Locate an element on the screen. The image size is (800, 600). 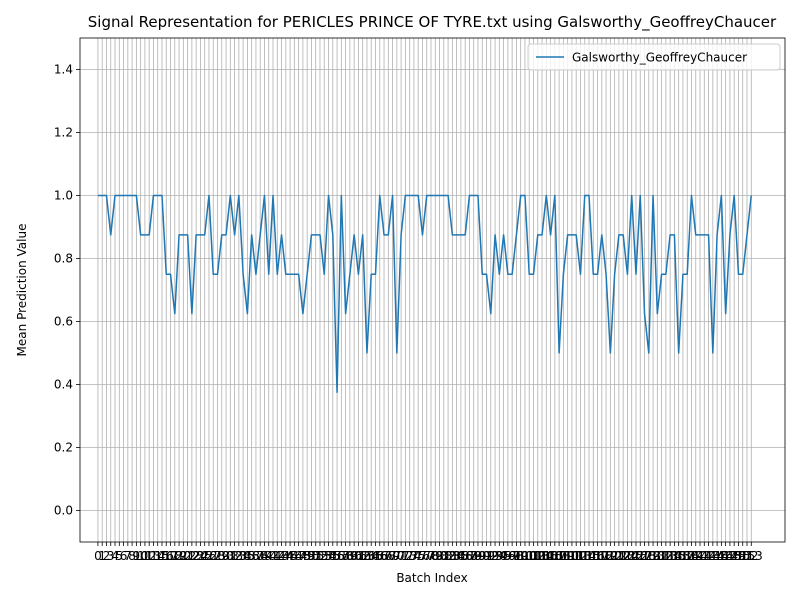
x-tick-label: 59 is located at coordinates (349, 556).